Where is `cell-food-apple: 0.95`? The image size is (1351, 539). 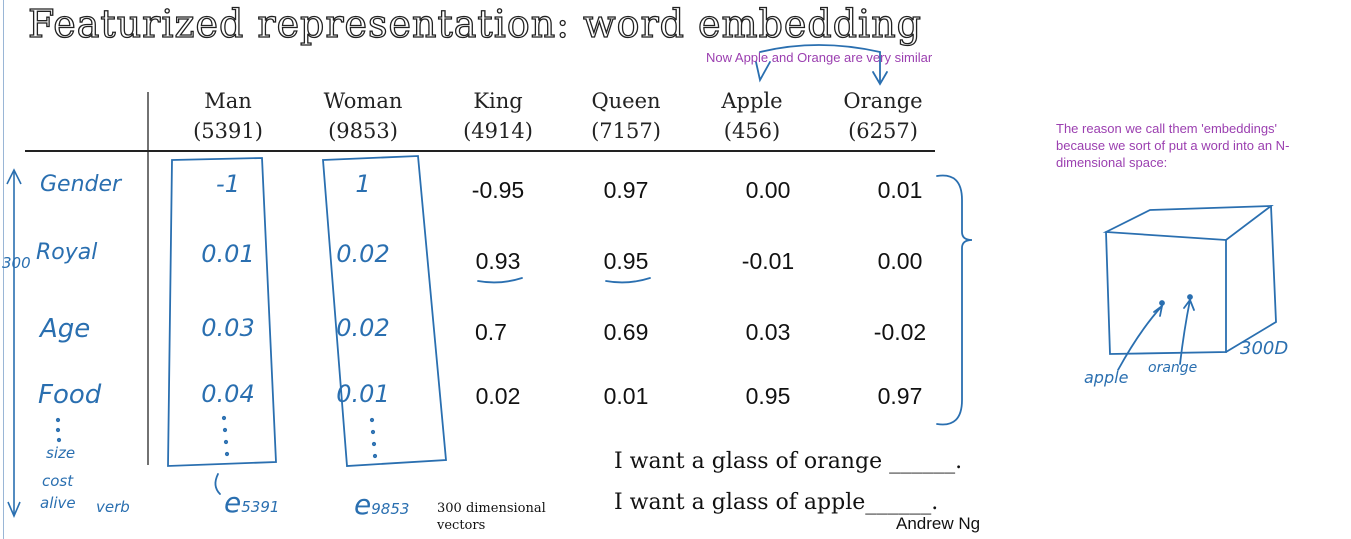 cell-food-apple: 0.95 is located at coordinates (768, 396).